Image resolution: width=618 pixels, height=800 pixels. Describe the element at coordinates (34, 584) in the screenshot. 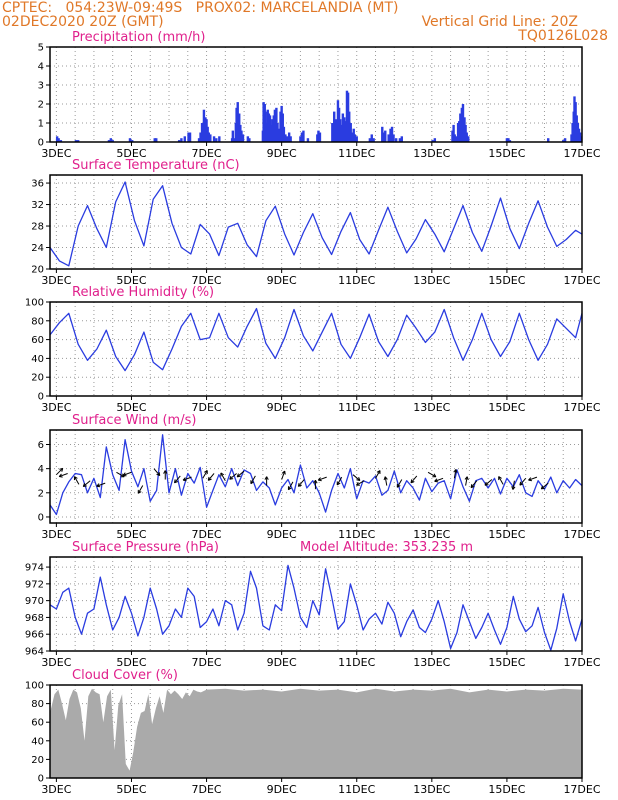

I see `y-tick-label: 972` at that location.